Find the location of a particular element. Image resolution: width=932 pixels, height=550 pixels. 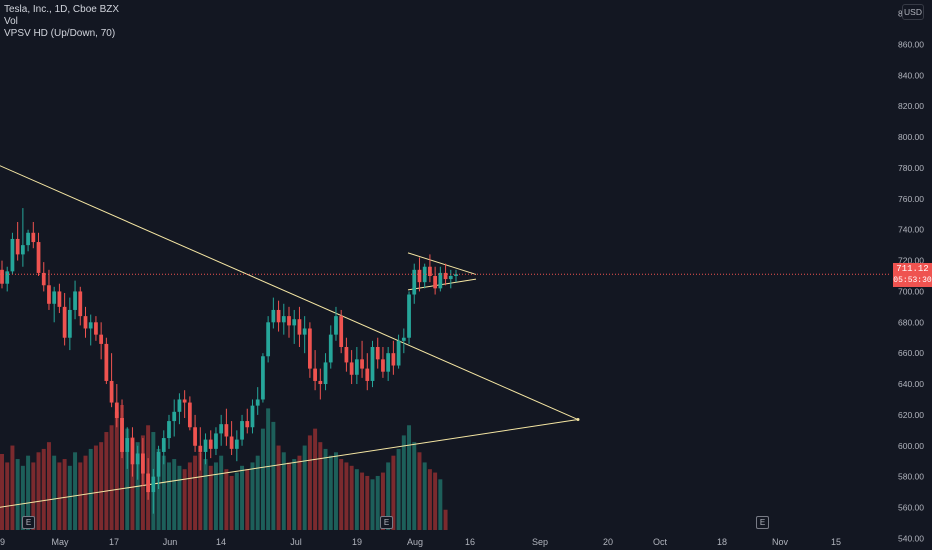

time-tick-label: May is located at coordinates (60, 542).